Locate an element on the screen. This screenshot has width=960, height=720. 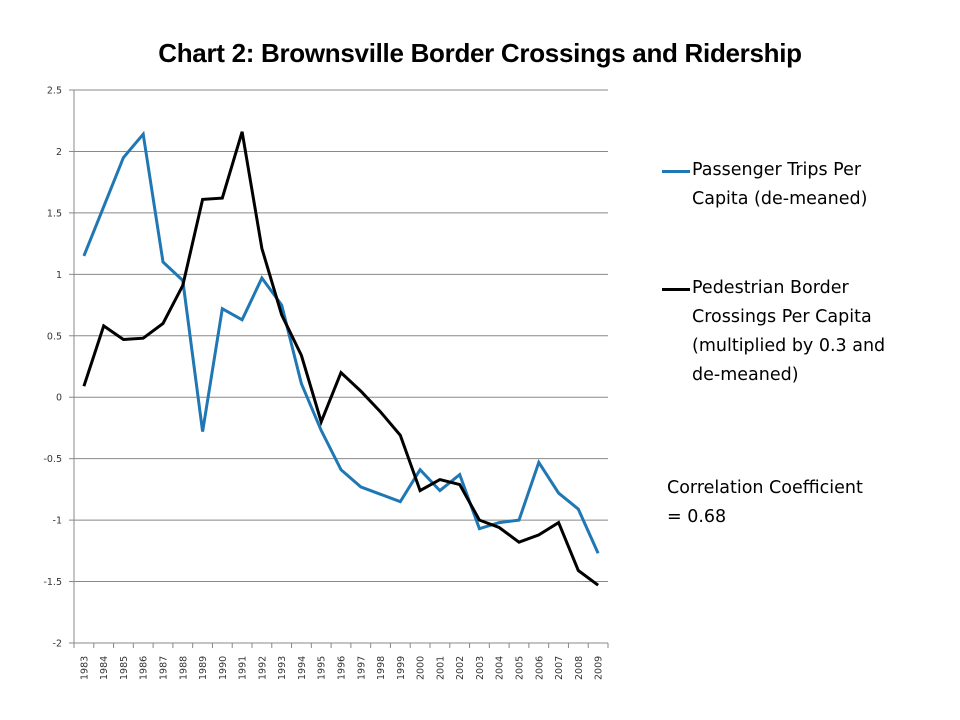
x-tick-label: 1993 is located at coordinates (282, 668).